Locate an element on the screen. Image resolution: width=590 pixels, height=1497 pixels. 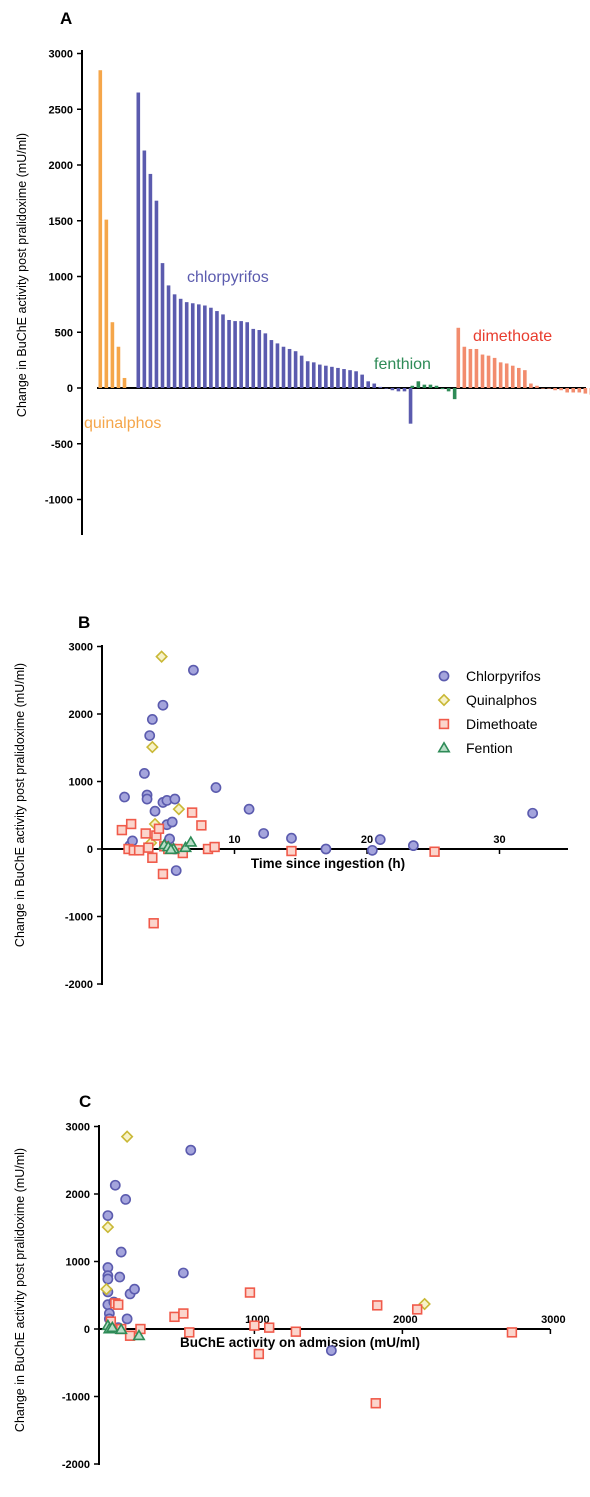
panel-c-ytick-label: -1000 is located at coordinates (76, 1398).